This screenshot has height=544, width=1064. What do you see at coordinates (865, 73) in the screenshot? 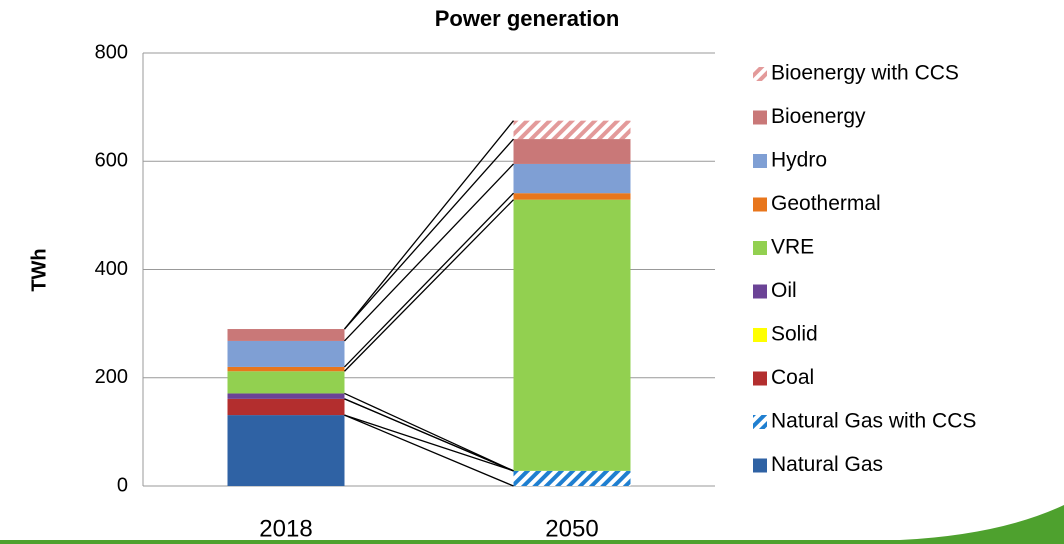
I see `legend-label: Bioenergy with CCS` at bounding box center [865, 73].